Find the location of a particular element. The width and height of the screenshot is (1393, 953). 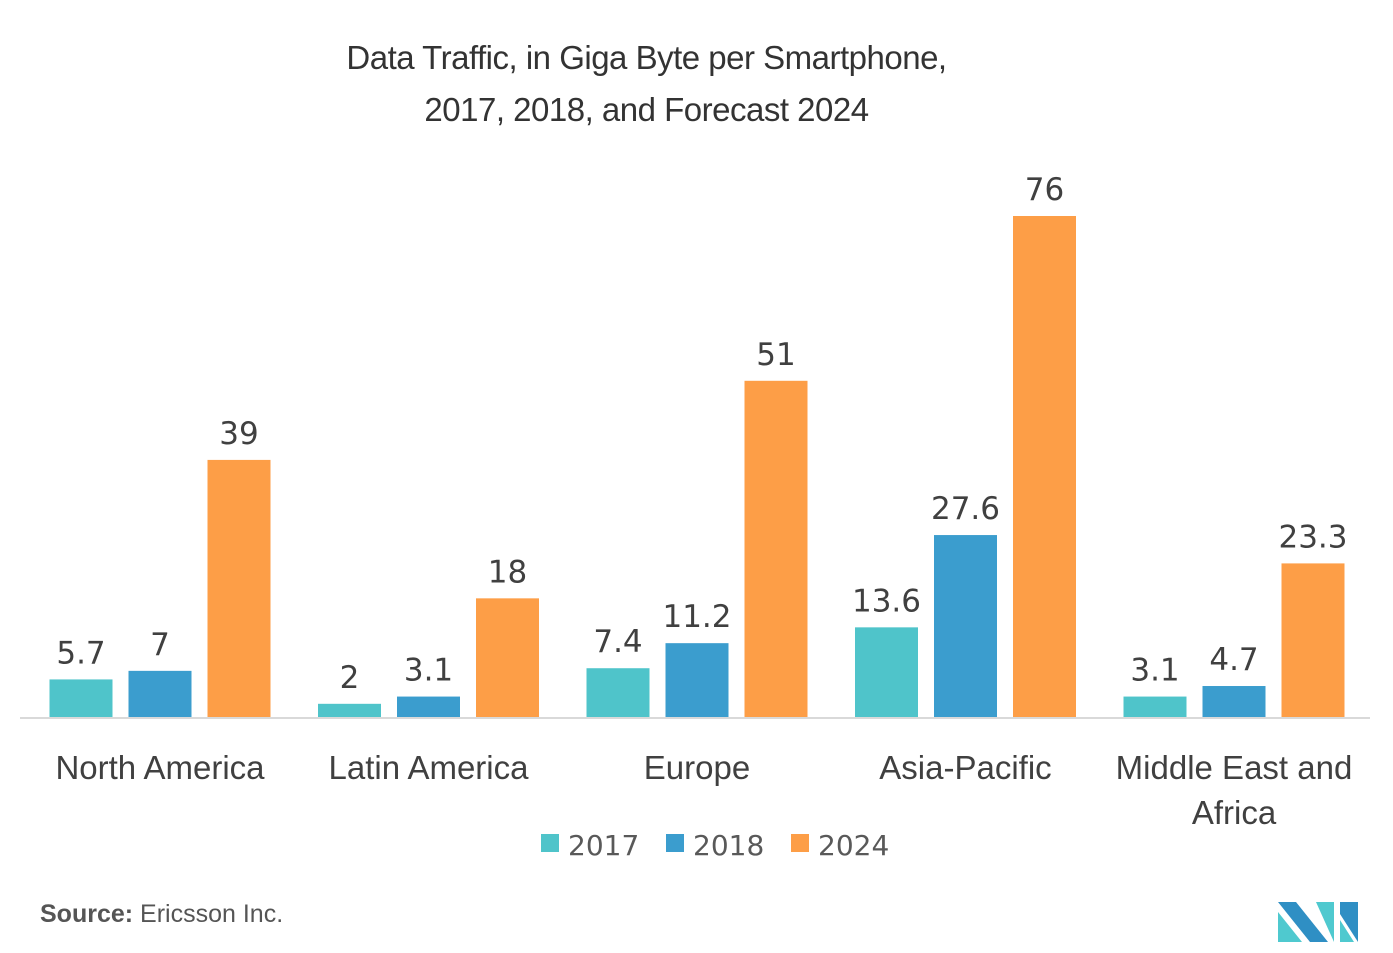

chart-title-line2: 2017, 2018, and Forecast 2024 is located at coordinates (646, 109).